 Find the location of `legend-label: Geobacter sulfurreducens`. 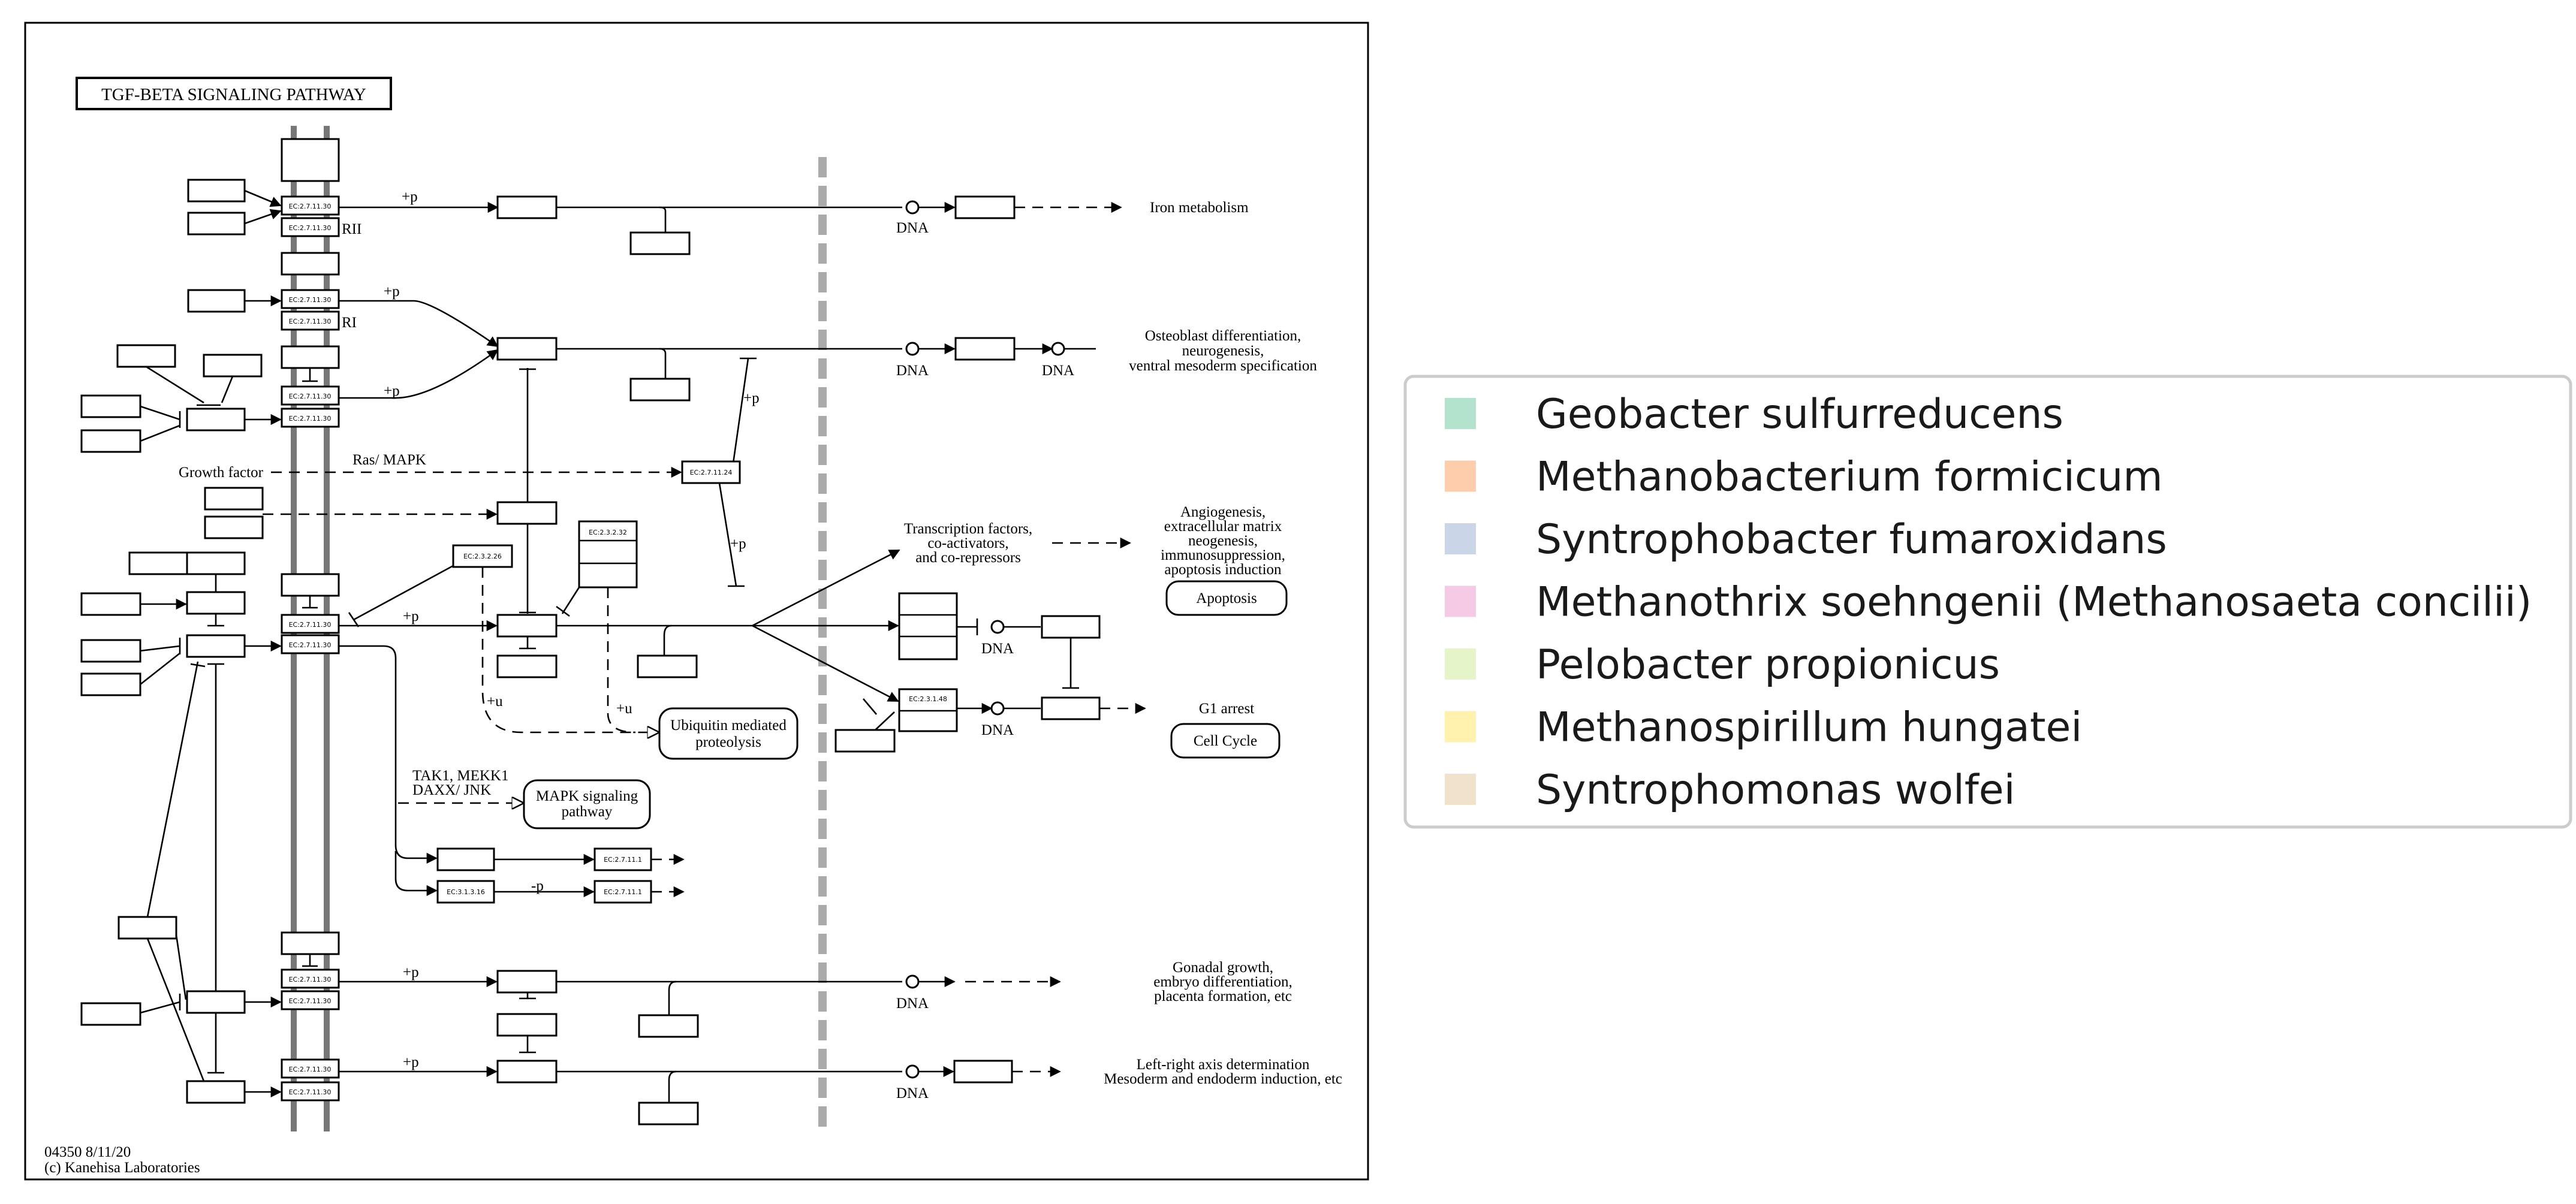

legend-label: Geobacter sulfurreducens is located at coordinates (1800, 414).